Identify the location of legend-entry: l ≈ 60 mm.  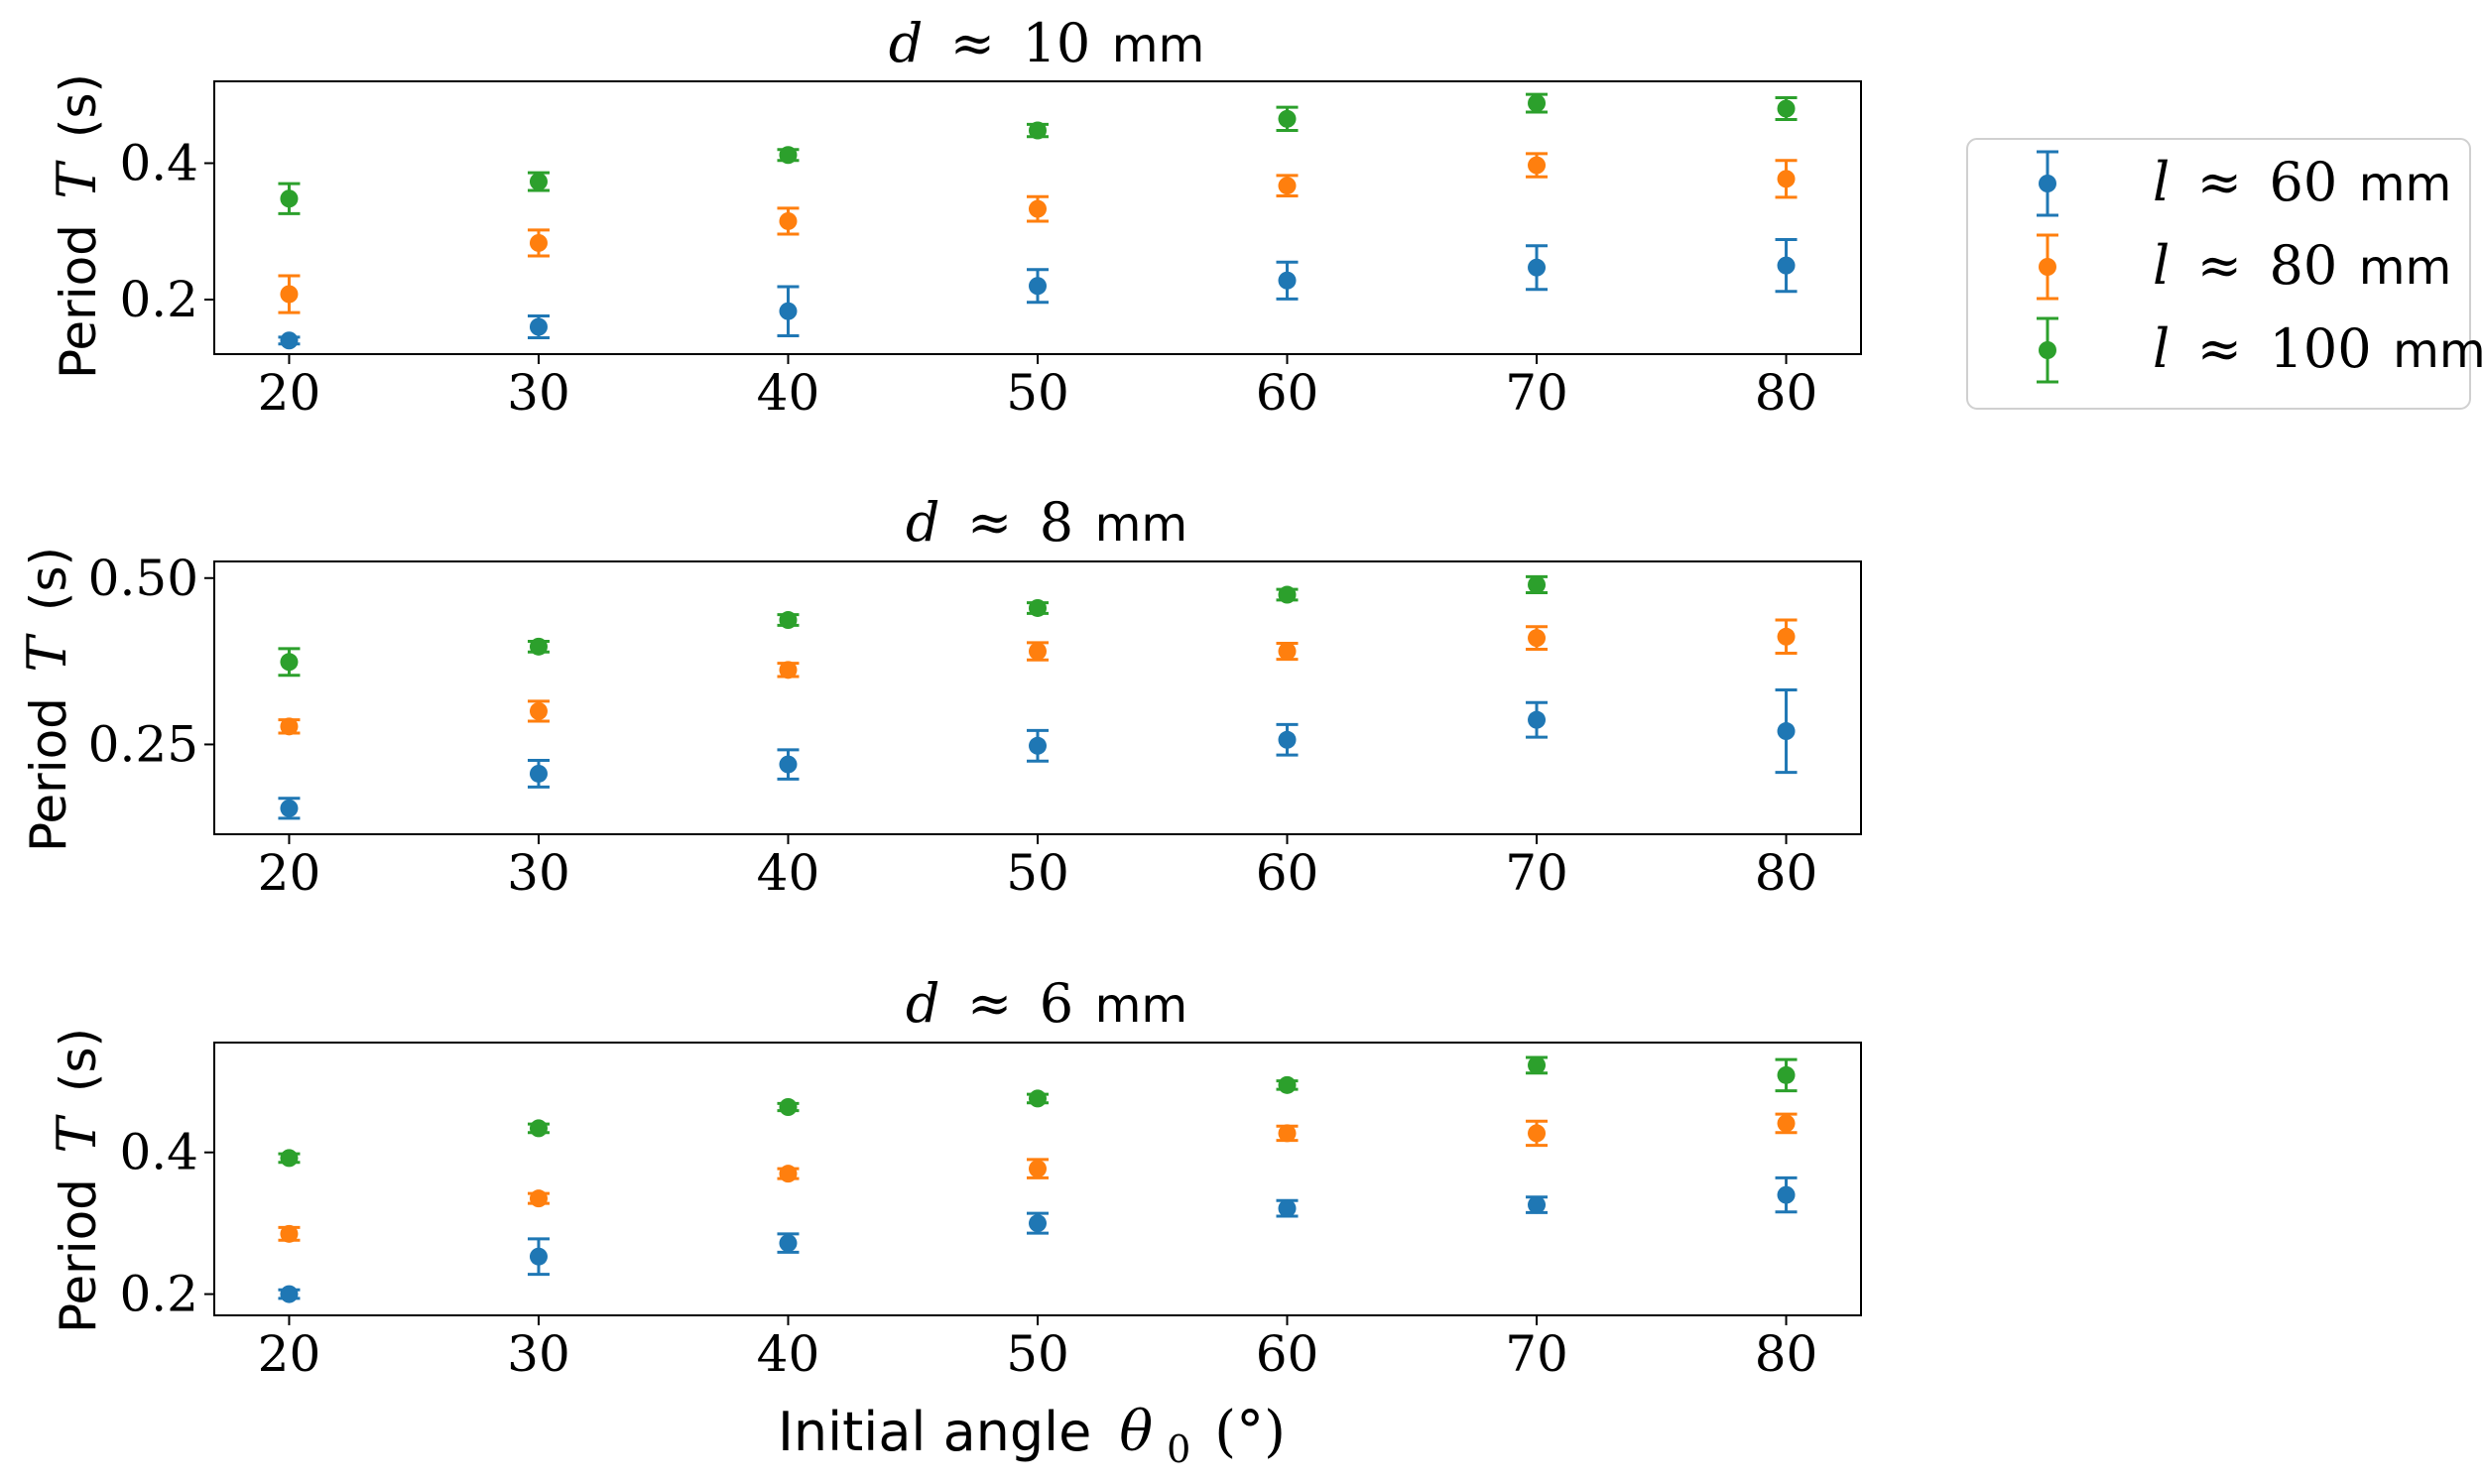
(2244, 183).